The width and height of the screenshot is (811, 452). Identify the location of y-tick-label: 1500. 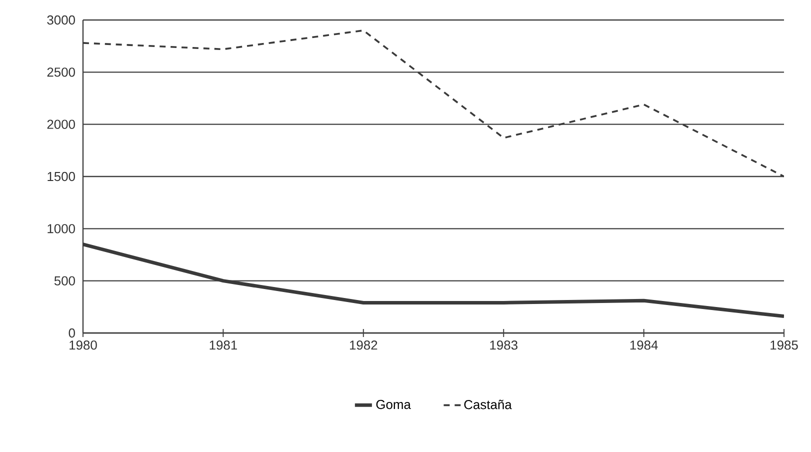
(61, 177).